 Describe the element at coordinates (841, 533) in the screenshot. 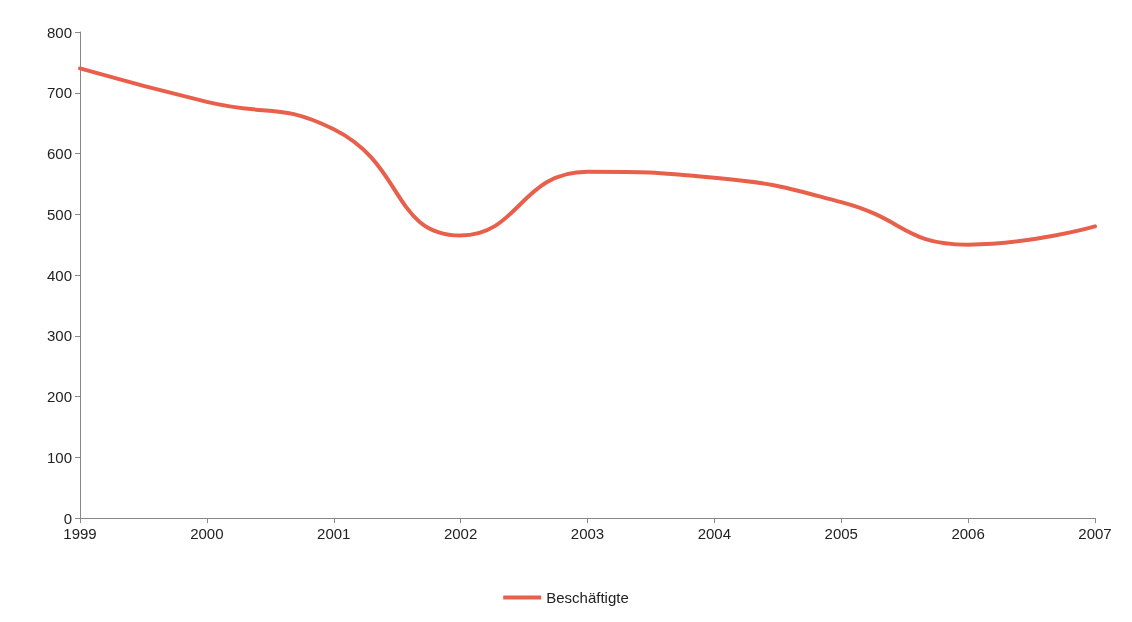

I see `x-tick-label: 2005` at that location.